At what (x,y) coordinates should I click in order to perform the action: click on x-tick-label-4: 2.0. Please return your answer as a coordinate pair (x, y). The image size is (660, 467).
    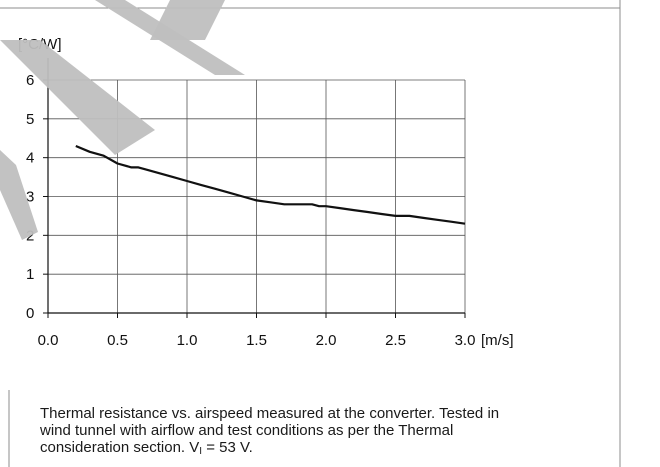
    Looking at the image, I should click on (326, 340).